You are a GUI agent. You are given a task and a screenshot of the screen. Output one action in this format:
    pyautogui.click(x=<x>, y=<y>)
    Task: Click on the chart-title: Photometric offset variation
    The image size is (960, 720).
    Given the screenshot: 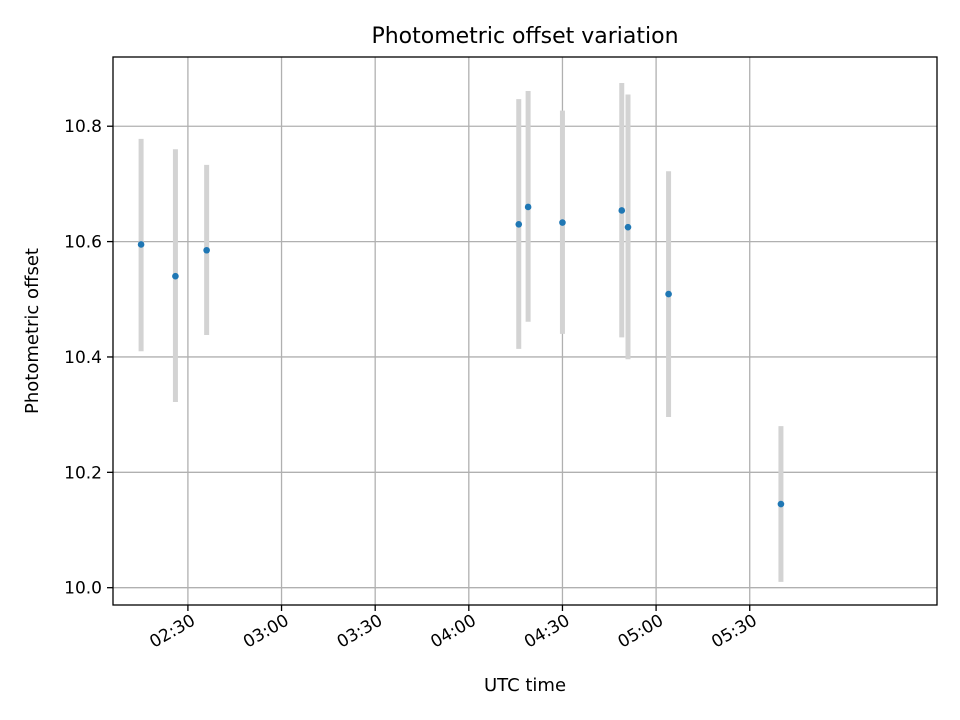 What is the action you would take?
    pyautogui.click(x=524, y=36)
    